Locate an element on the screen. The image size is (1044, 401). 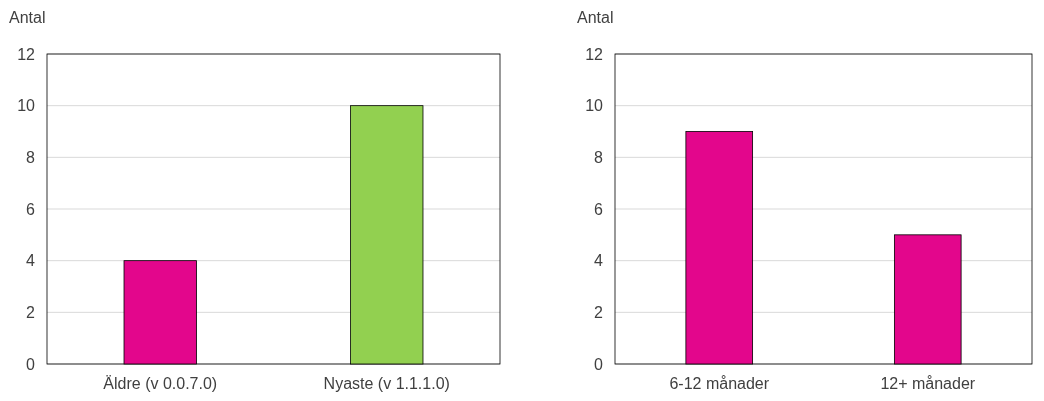
x-tick-label: Nyaste (v 1.1.1.0) is located at coordinates (386, 383).